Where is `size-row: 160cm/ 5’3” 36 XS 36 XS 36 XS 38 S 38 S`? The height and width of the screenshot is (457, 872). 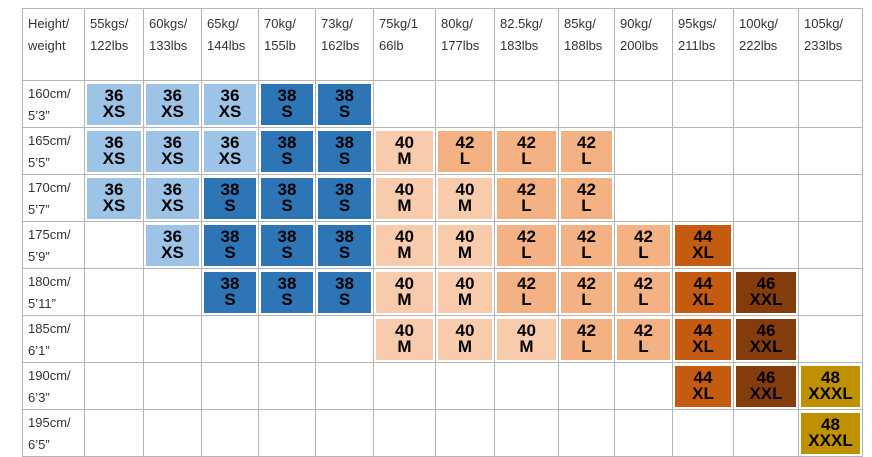
size-row: 160cm/ 5’3” 36 XS 36 XS 36 XS 38 S 38 S is located at coordinates (442, 104).